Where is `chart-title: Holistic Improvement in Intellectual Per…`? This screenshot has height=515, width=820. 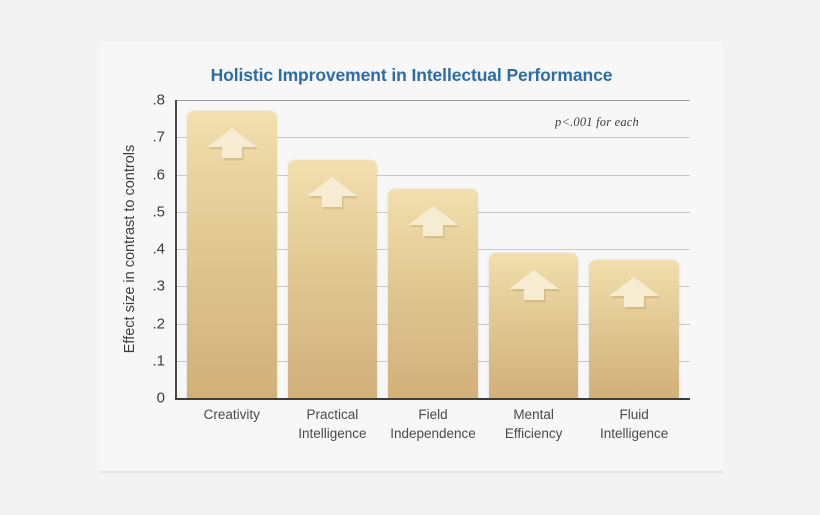 chart-title: Holistic Improvement in Intellectual Per… is located at coordinates (411, 75).